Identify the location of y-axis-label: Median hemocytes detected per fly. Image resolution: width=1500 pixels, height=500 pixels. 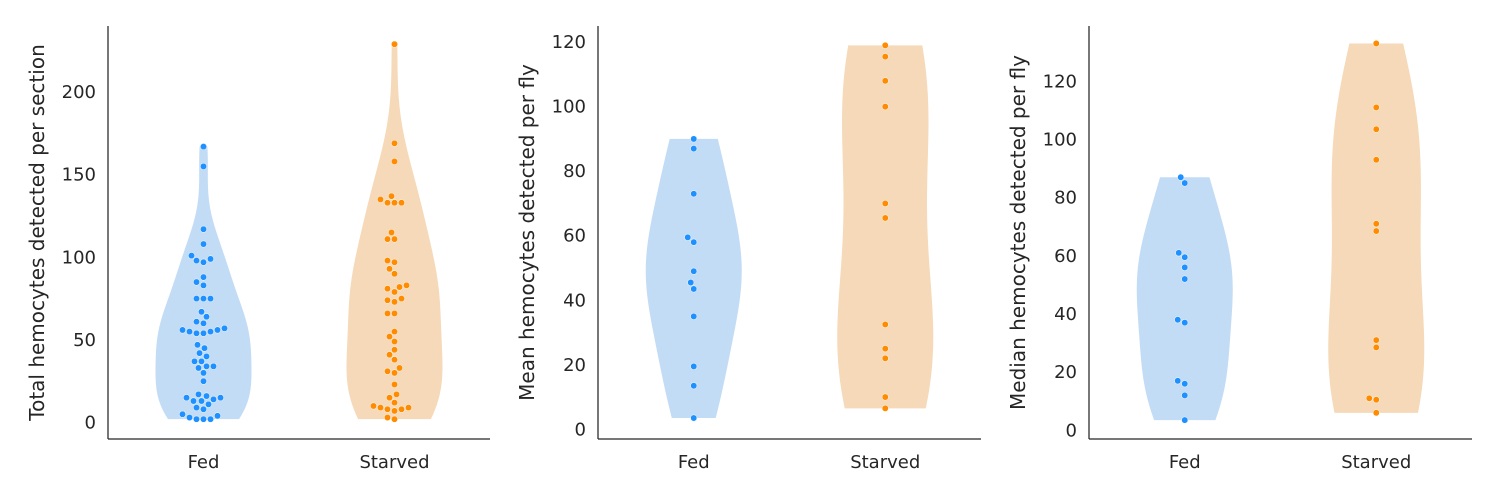
(1018, 232).